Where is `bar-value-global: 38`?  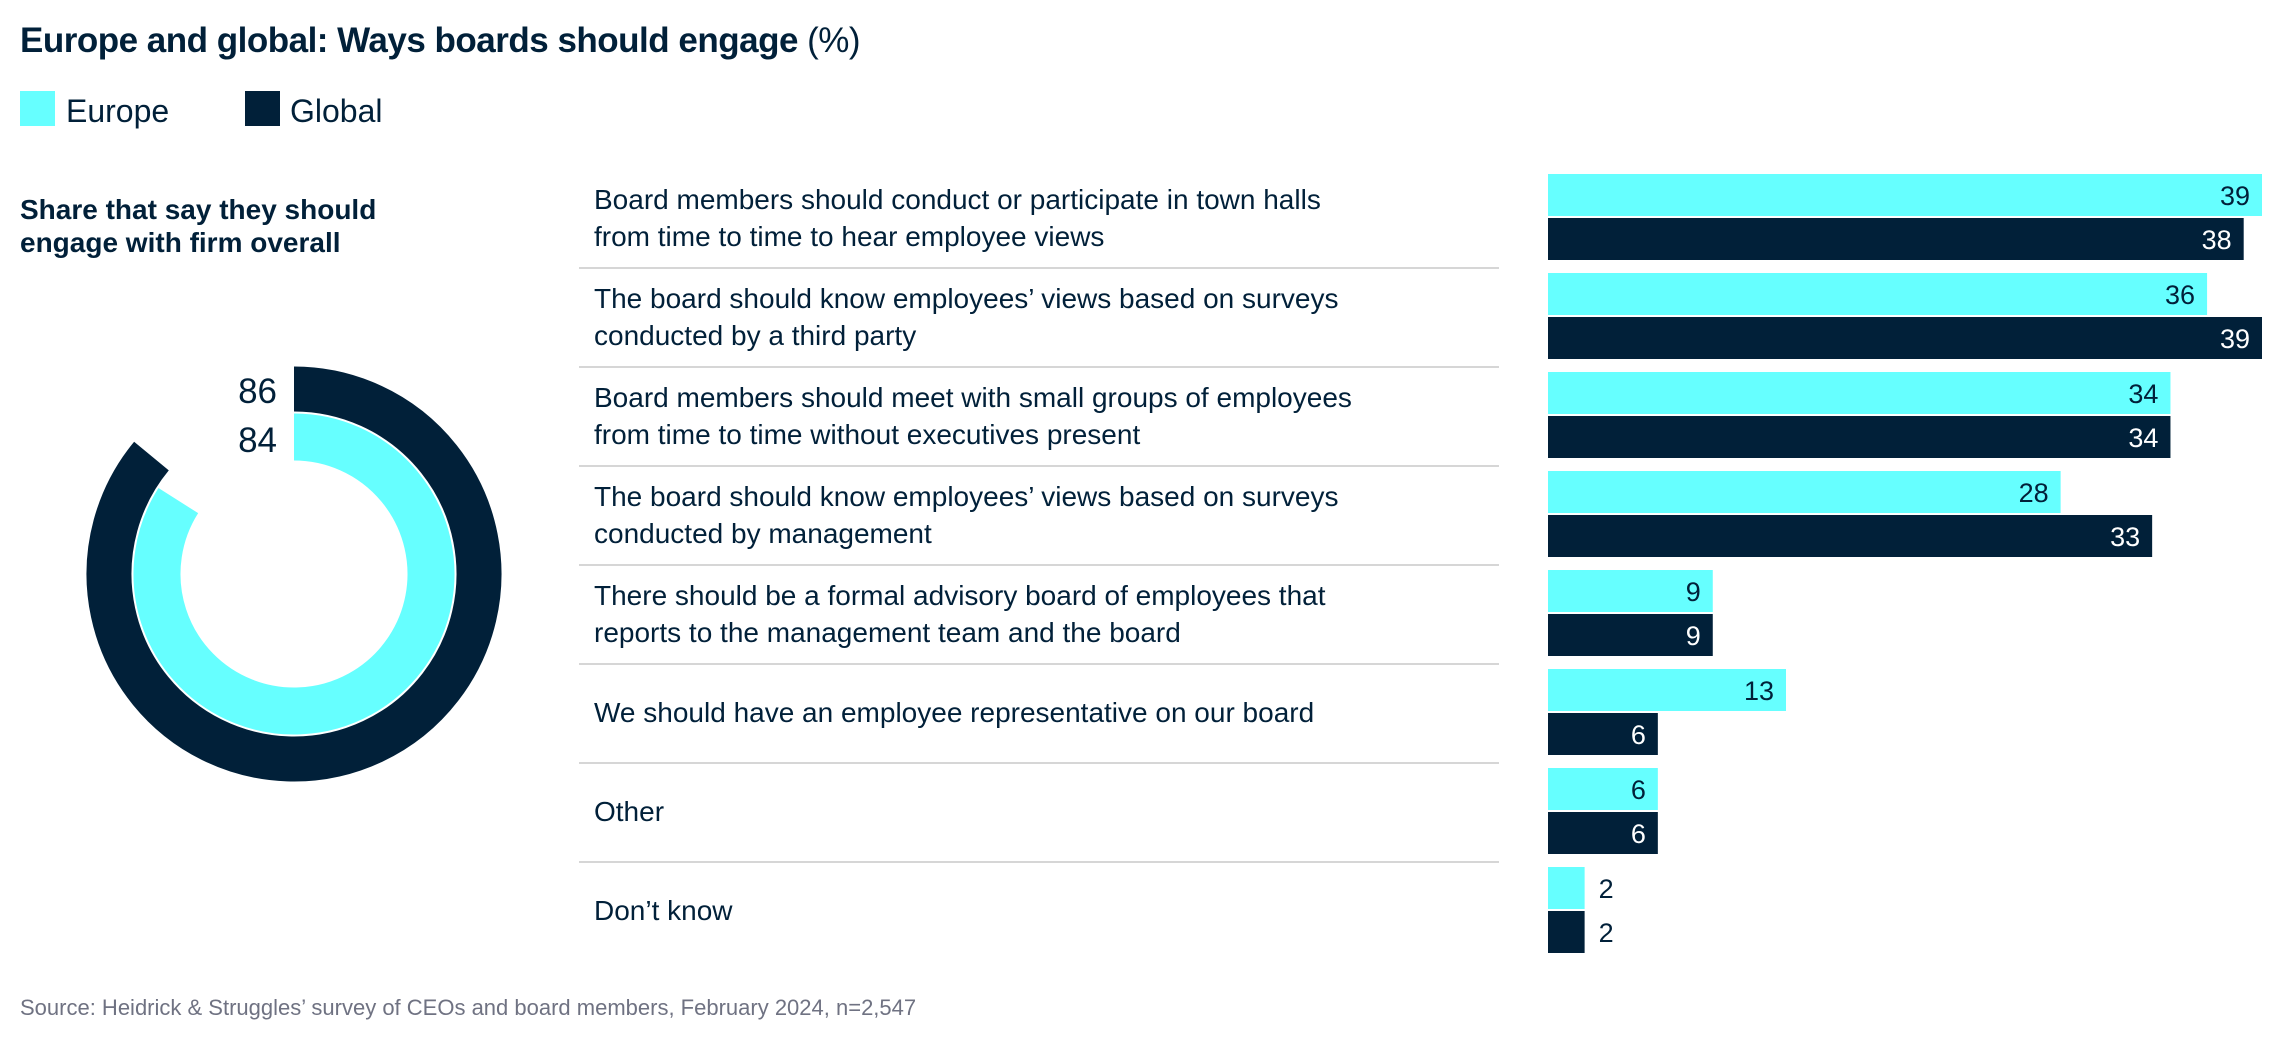 bar-value-global: 38 is located at coordinates (2217, 240).